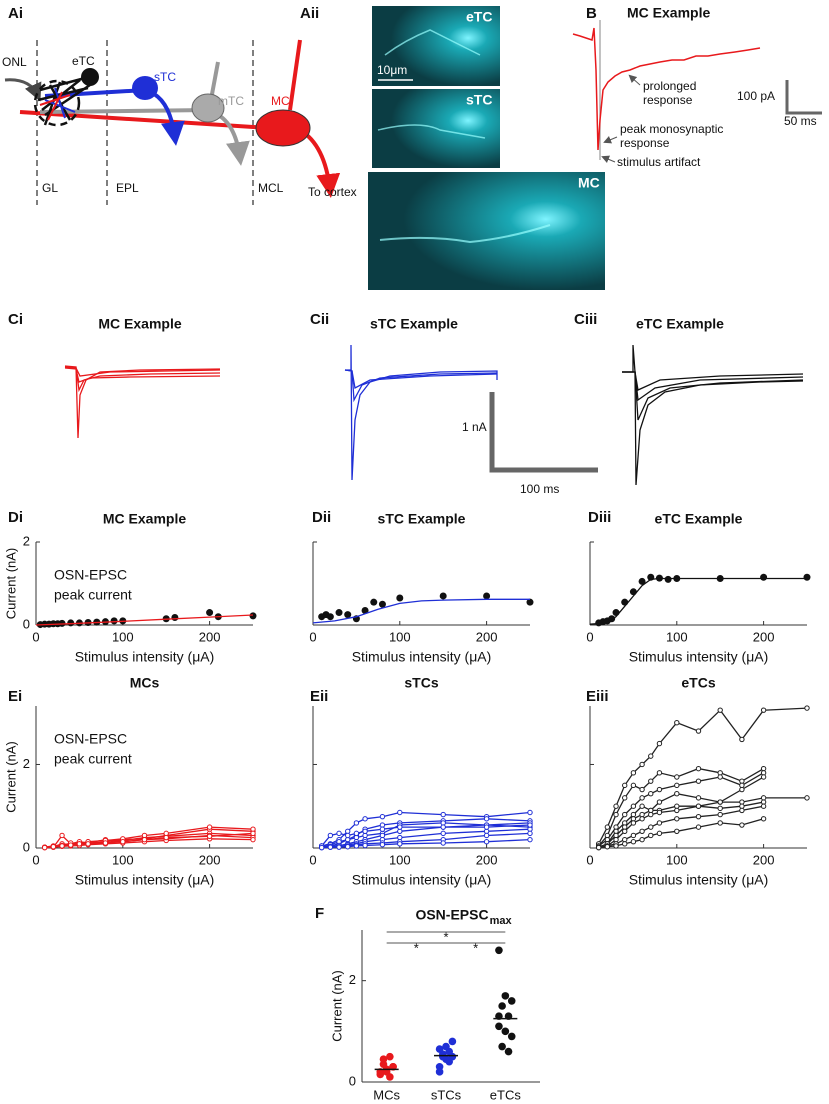  Describe the element at coordinates (172, 122) in the screenshot. I see `diagram` at that location.